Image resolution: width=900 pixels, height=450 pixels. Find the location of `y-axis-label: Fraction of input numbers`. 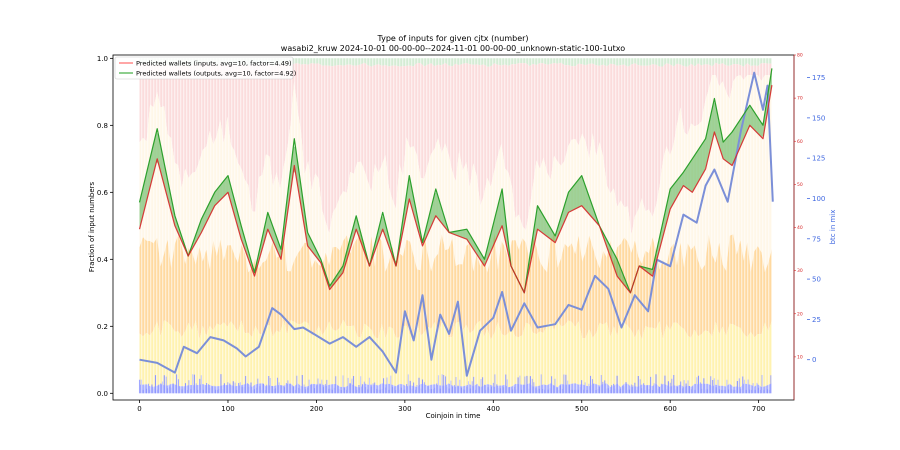

y-axis-label: Fraction of input numbers is located at coordinates (92, 226).